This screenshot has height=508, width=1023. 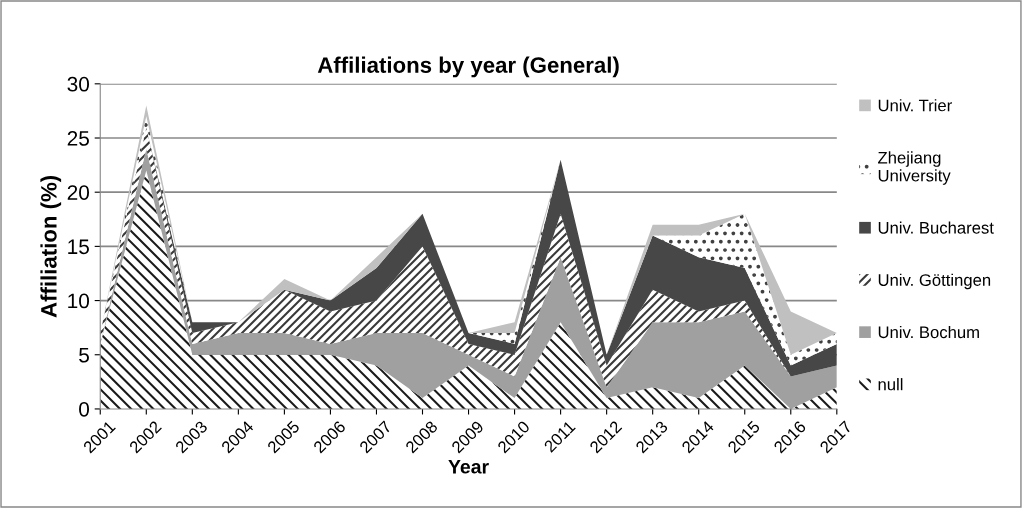 What do you see at coordinates (51, 246) in the screenshot?
I see `y-axis-title: Affiliation (%)` at bounding box center [51, 246].